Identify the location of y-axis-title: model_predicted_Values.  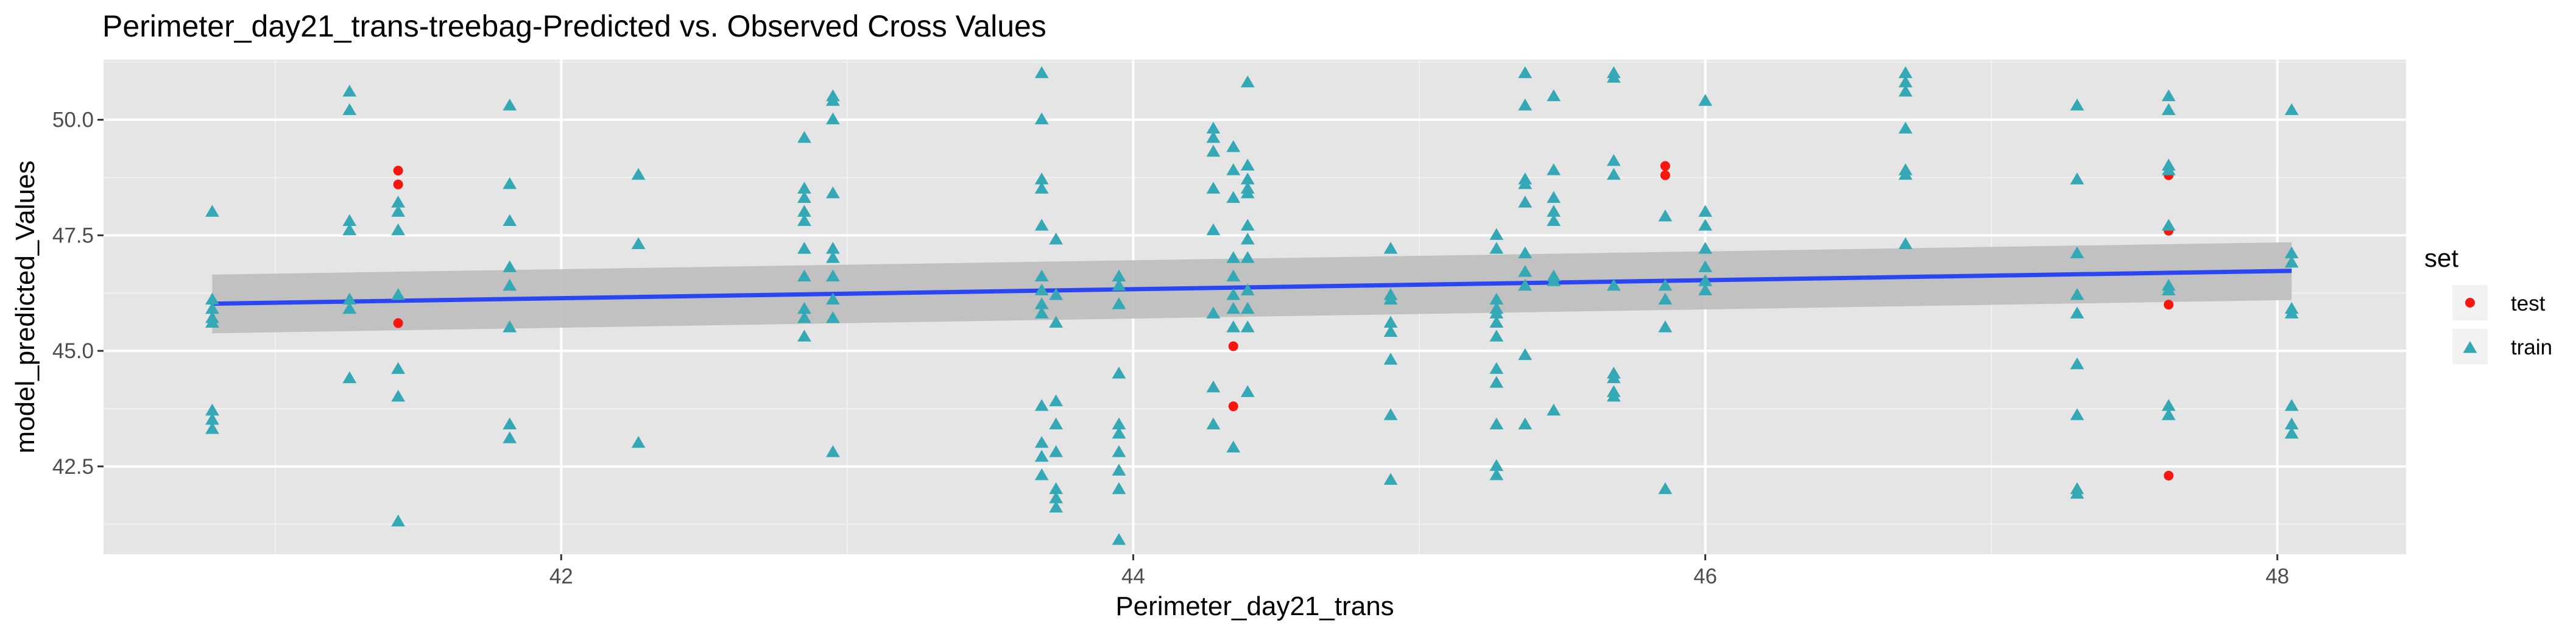
(25, 306).